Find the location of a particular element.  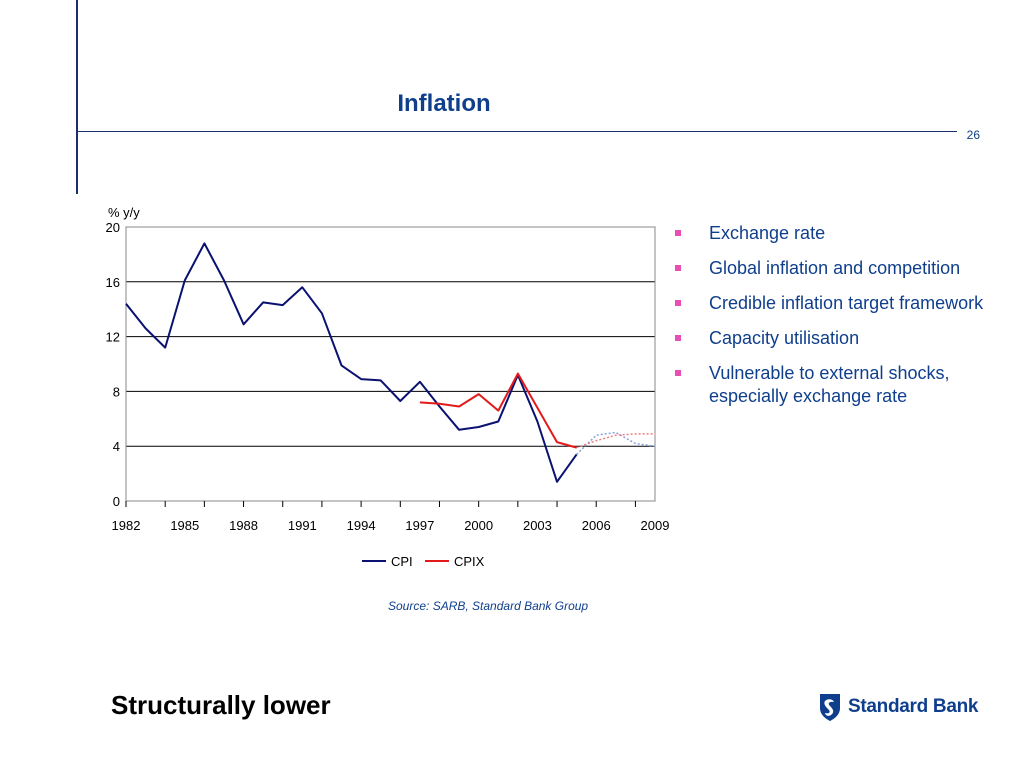

x-tick-label: 2003 is located at coordinates (537, 525).